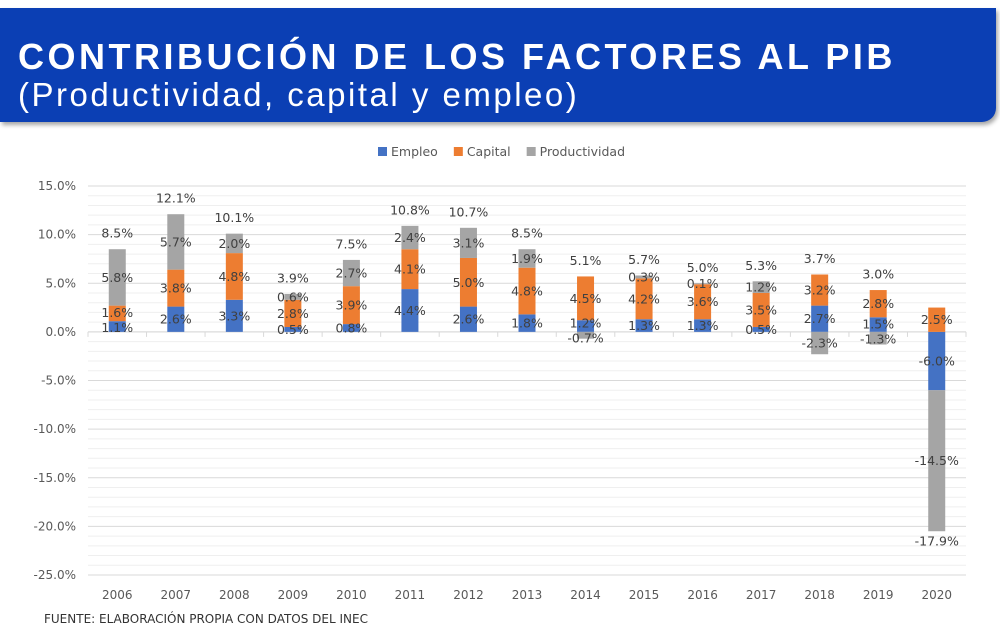  I want to click on x-tick-label: 2007, so click(176, 595).